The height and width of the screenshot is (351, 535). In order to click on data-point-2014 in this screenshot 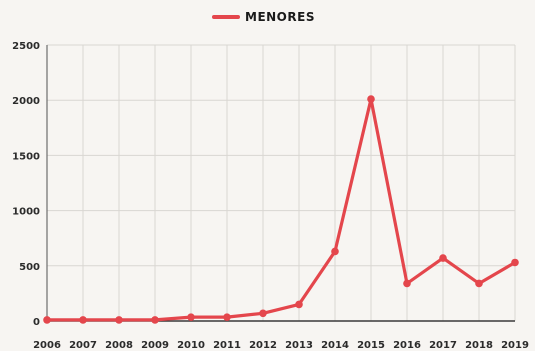, I will do `click(335, 251)`.